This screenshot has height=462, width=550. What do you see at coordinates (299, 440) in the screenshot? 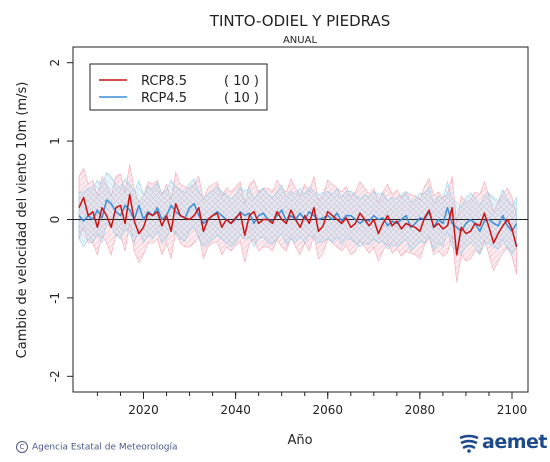
I see `x-axis-label: Año` at bounding box center [299, 440].